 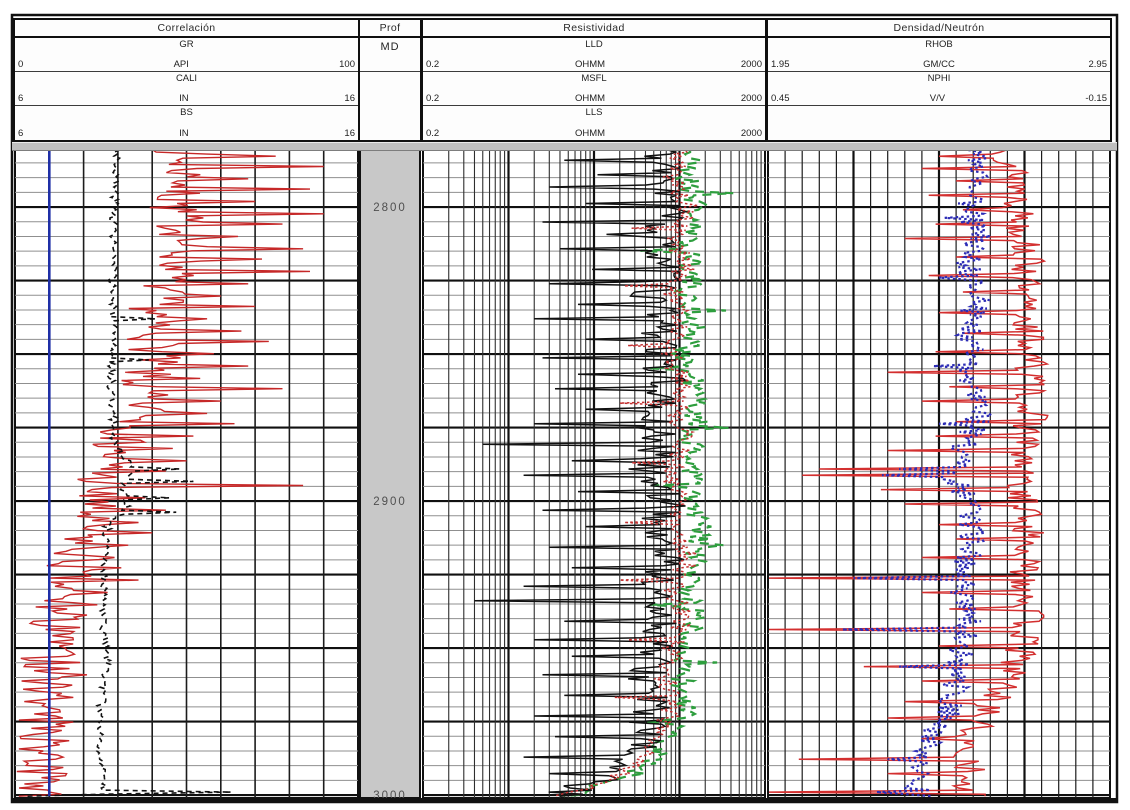 I want to click on rhob-sample-line, so click(x=939, y=55).